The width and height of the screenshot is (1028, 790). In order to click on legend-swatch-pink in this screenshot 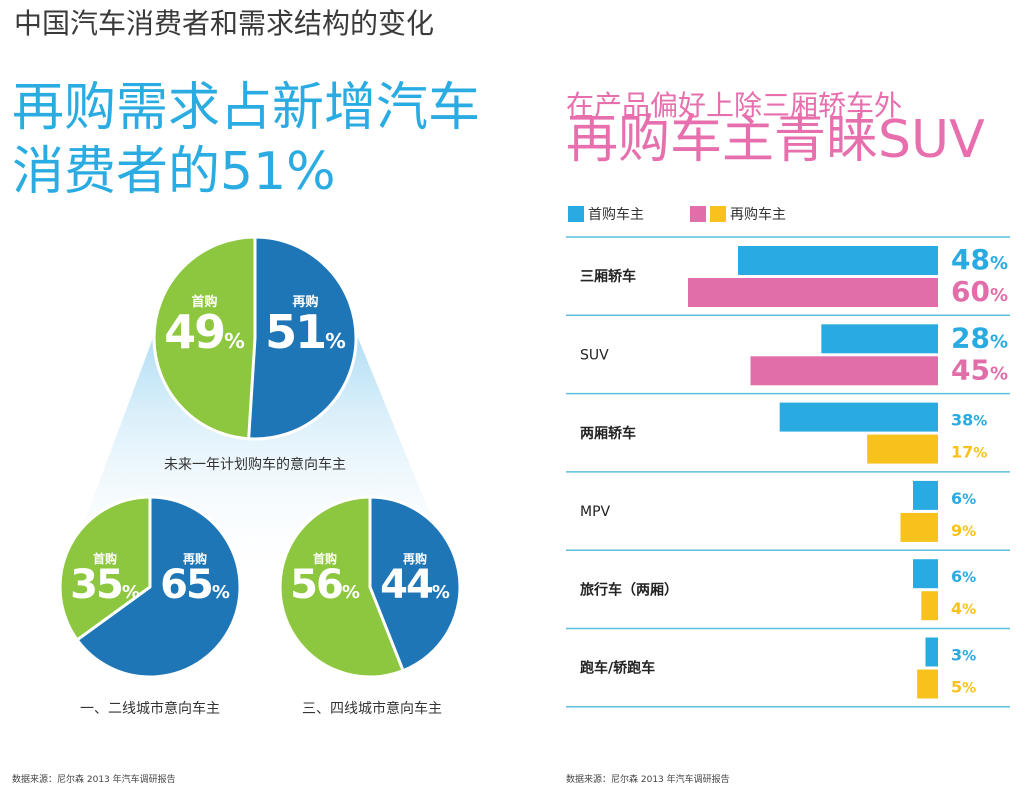, I will do `click(698, 214)`.